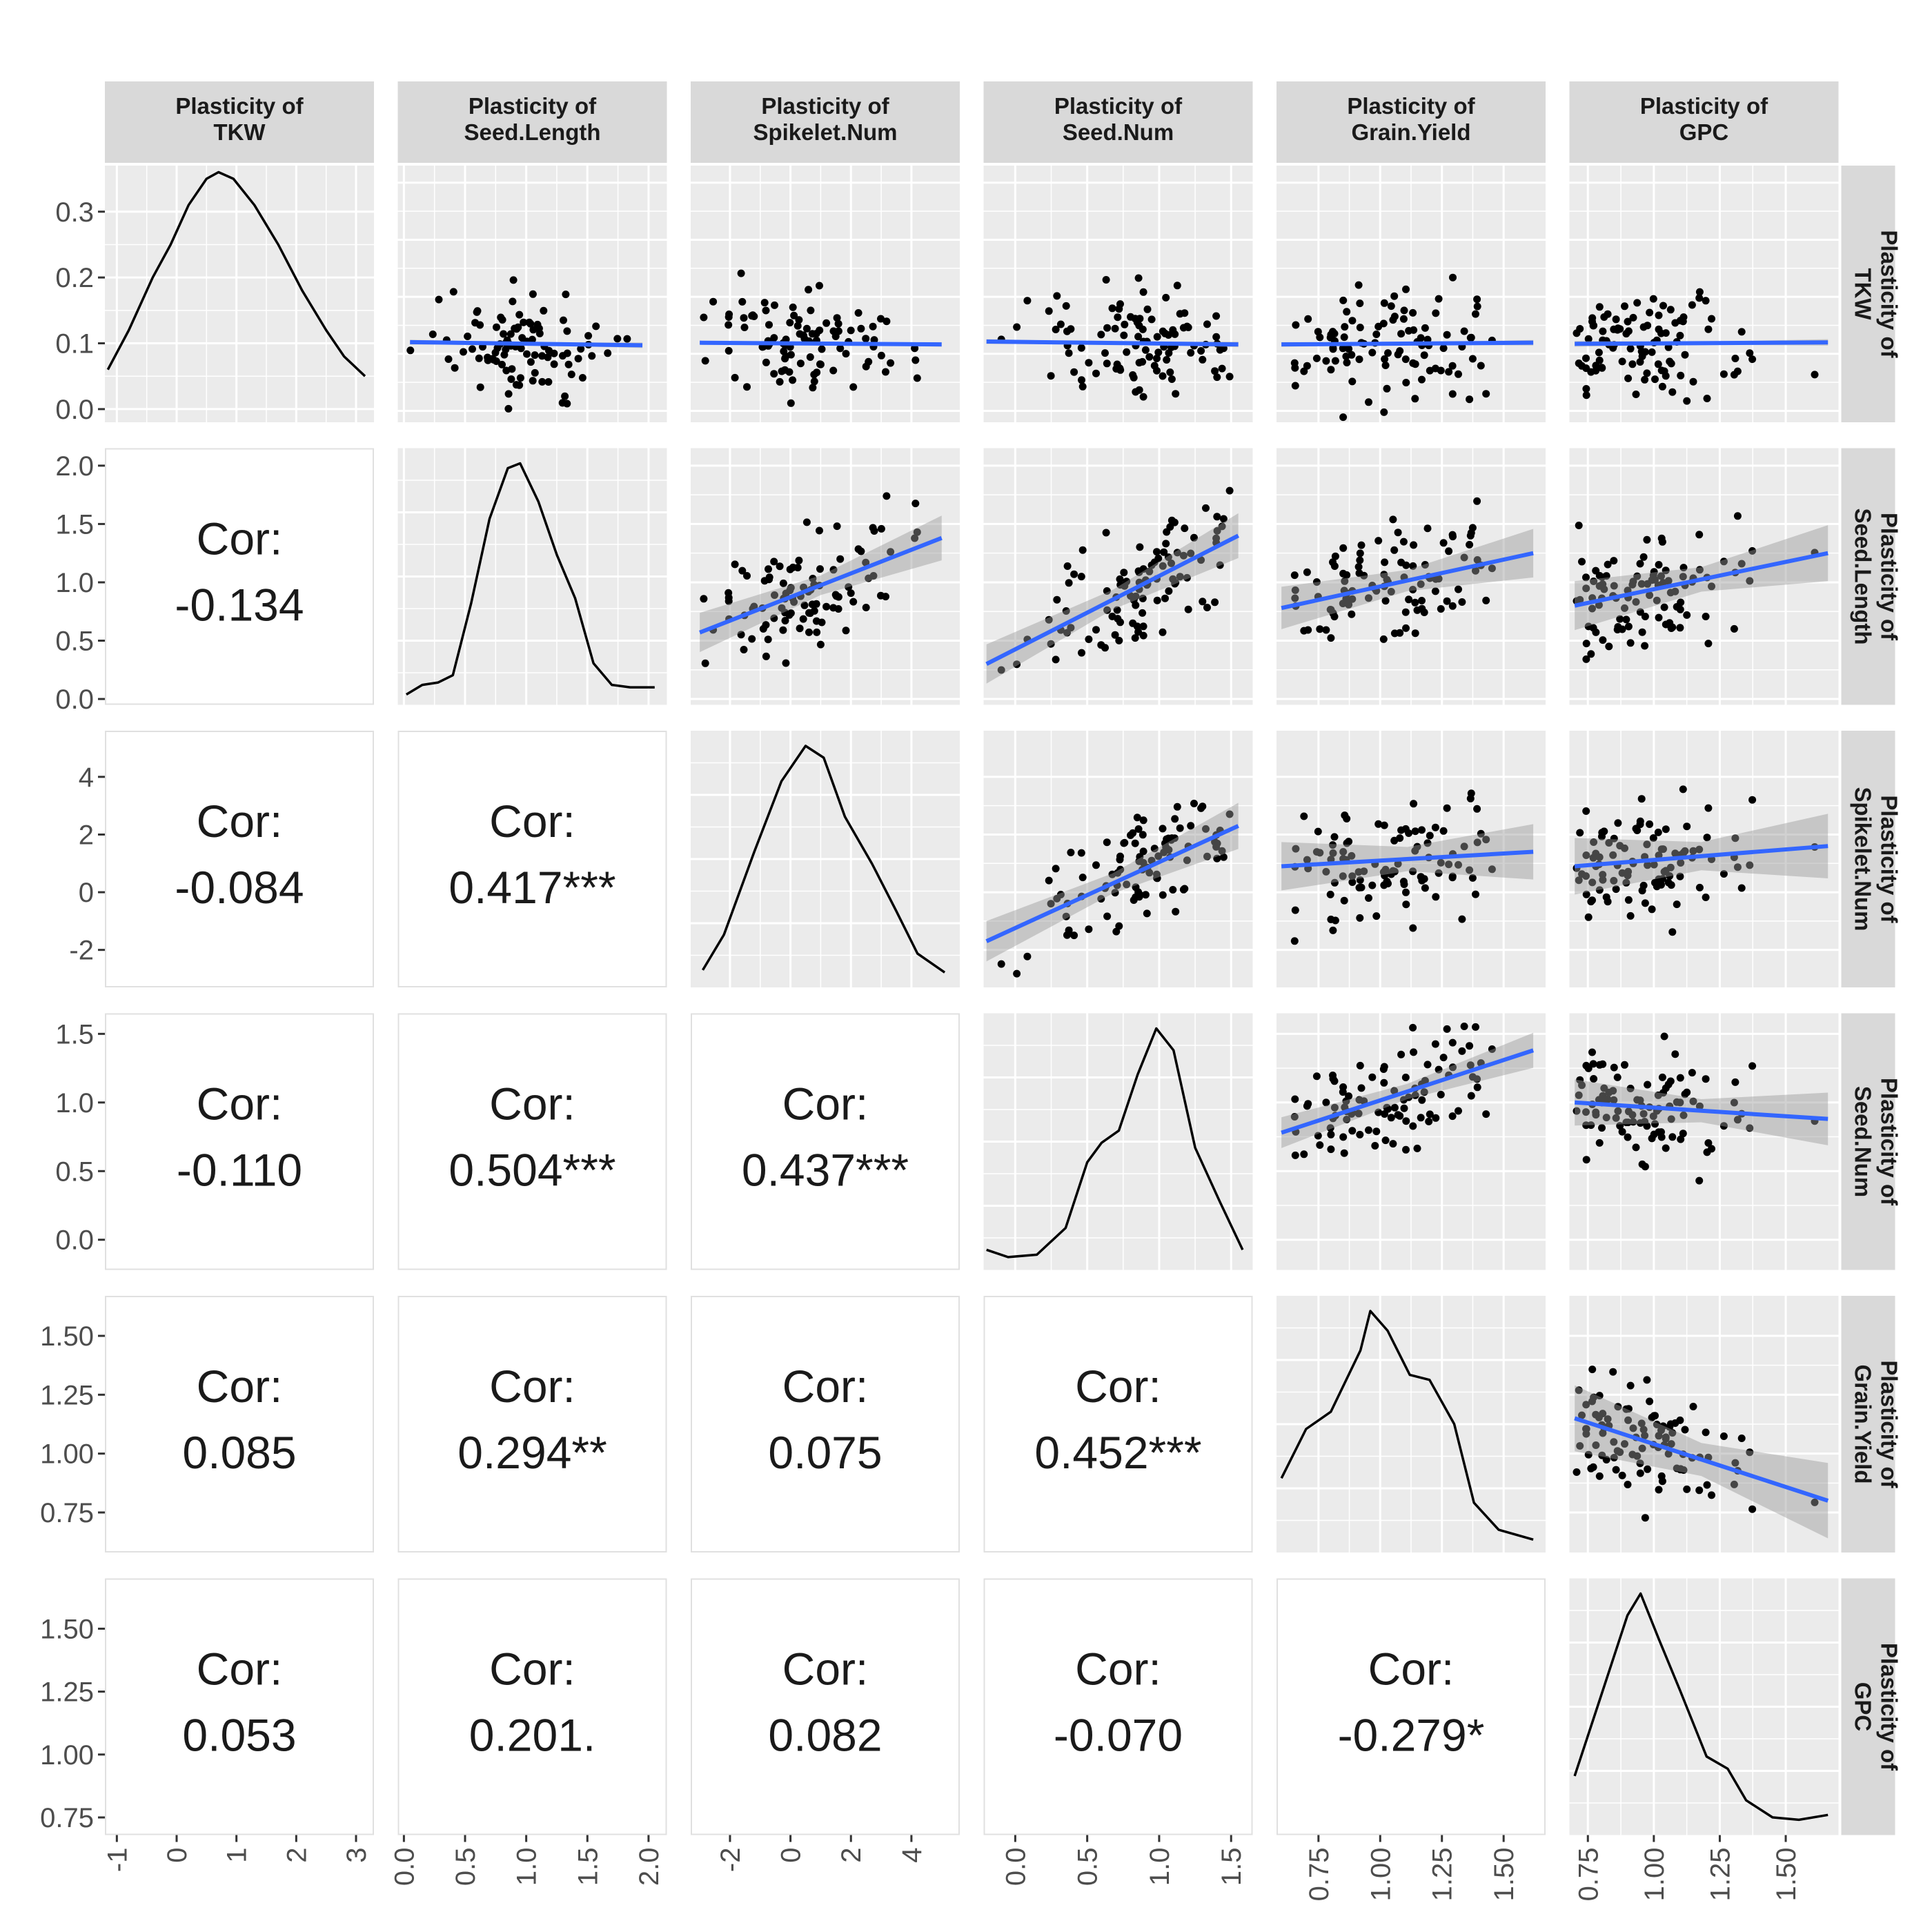 This screenshot has width=1932, height=1932. I want to click on cor-panel-3-0: Cor: -0.110, so click(239, 1141).